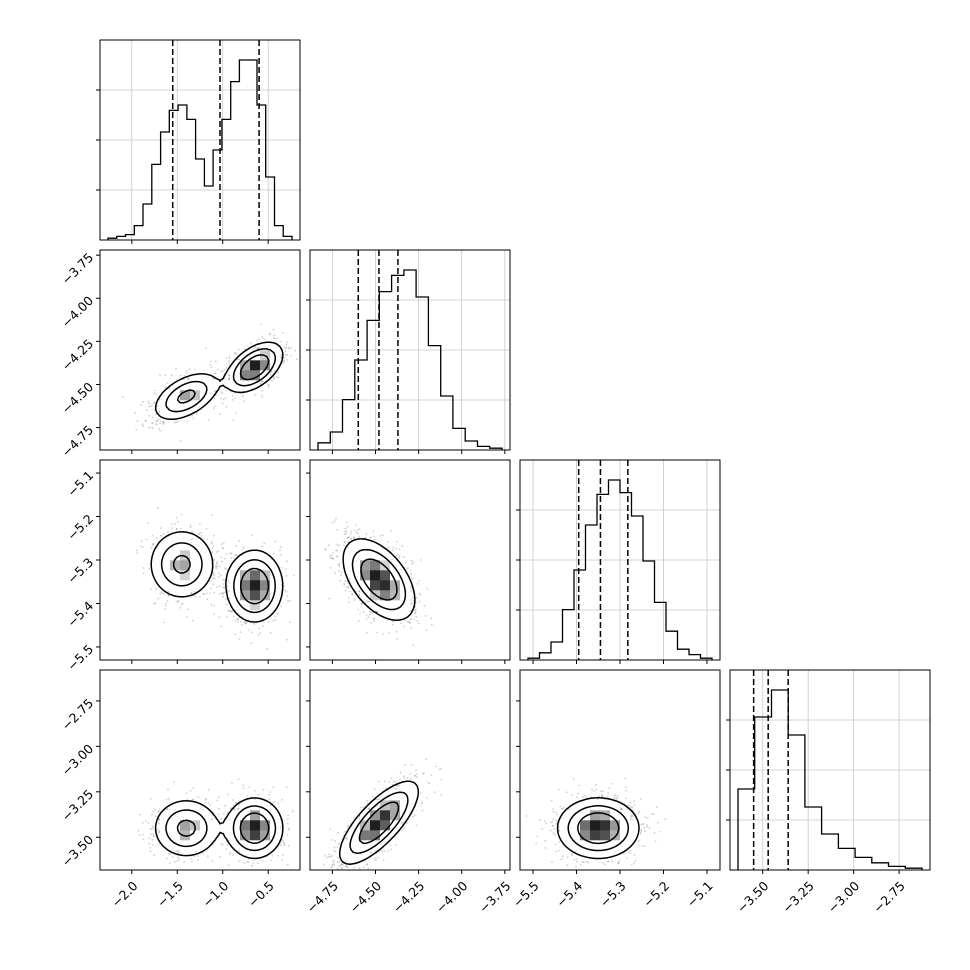 This screenshot has width=970, height=970. I want to click on panel-frame, so click(200, 350).